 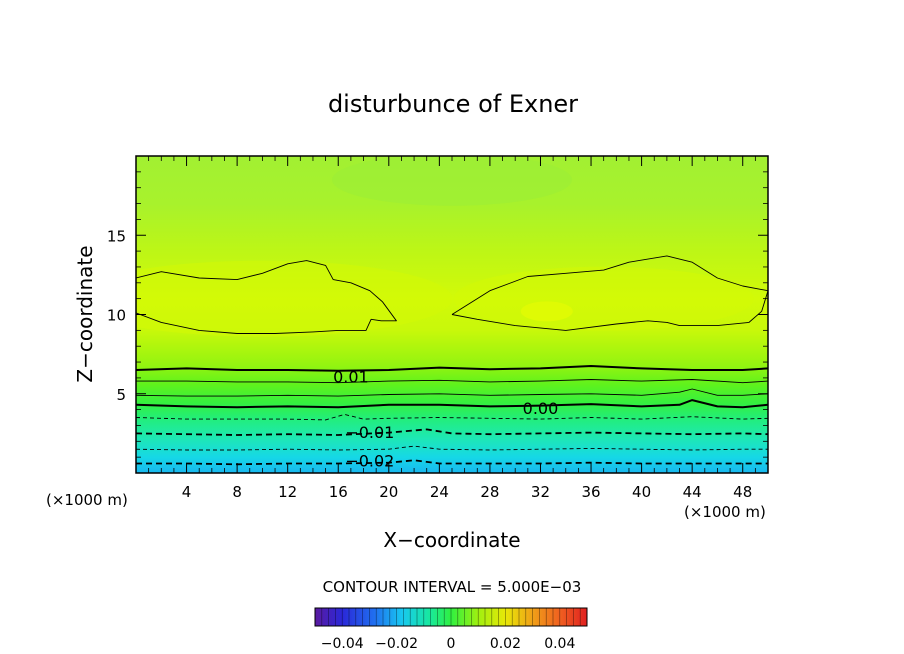 What do you see at coordinates (369, 460) in the screenshot?
I see `contour-label: −0.02` at bounding box center [369, 460].